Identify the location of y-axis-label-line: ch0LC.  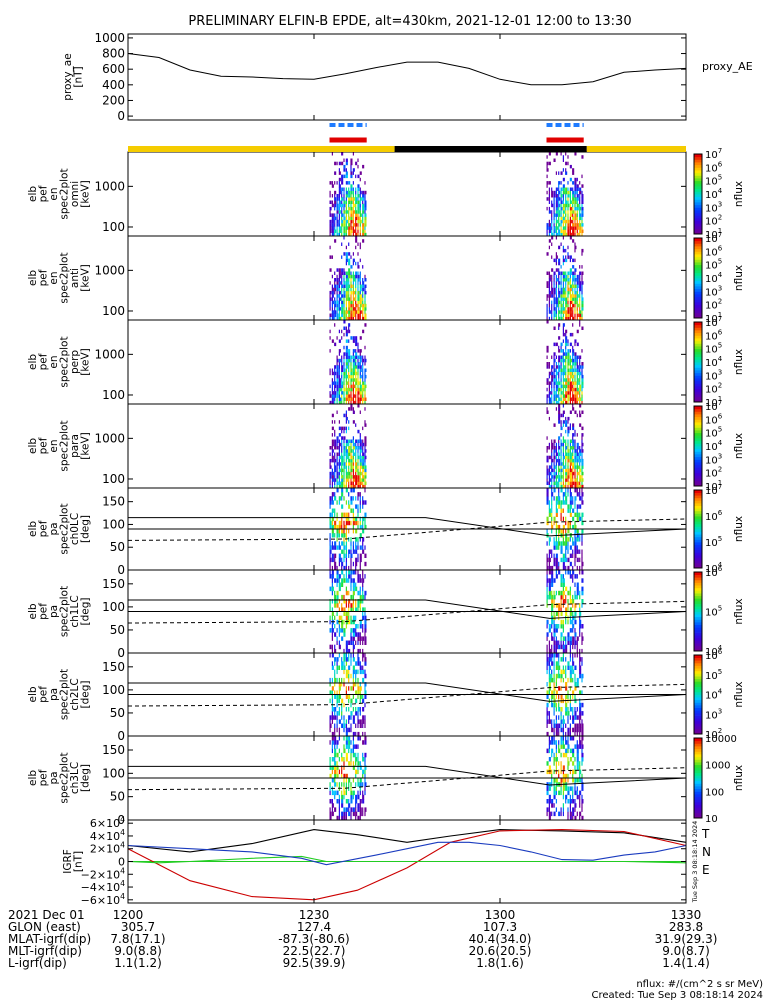
(75, 529).